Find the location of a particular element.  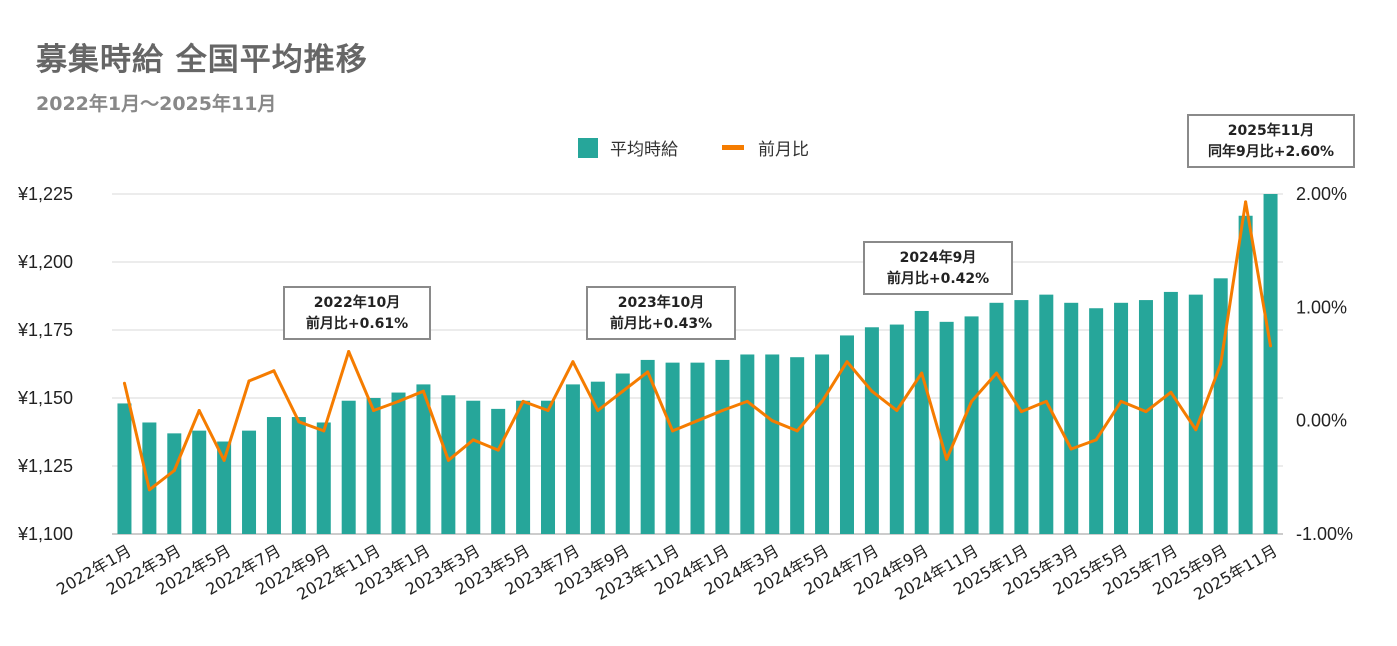

y-left-tick-label: ¥1,200 is located at coordinates (45, 262).